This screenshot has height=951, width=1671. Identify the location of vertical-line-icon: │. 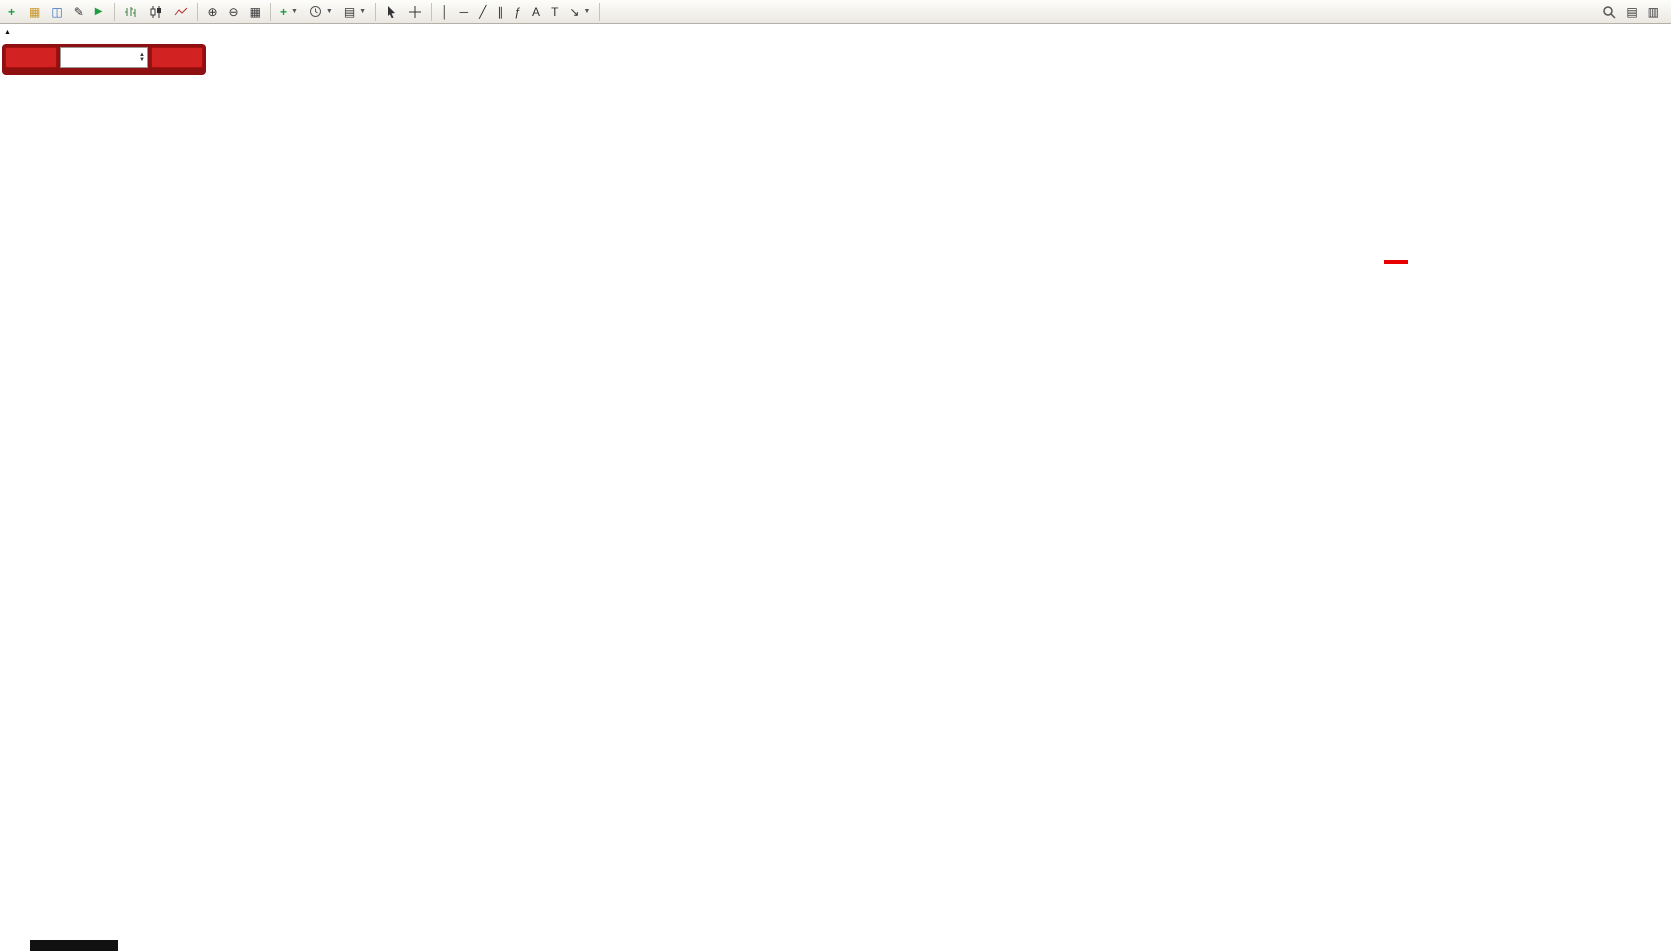
(445, 11).